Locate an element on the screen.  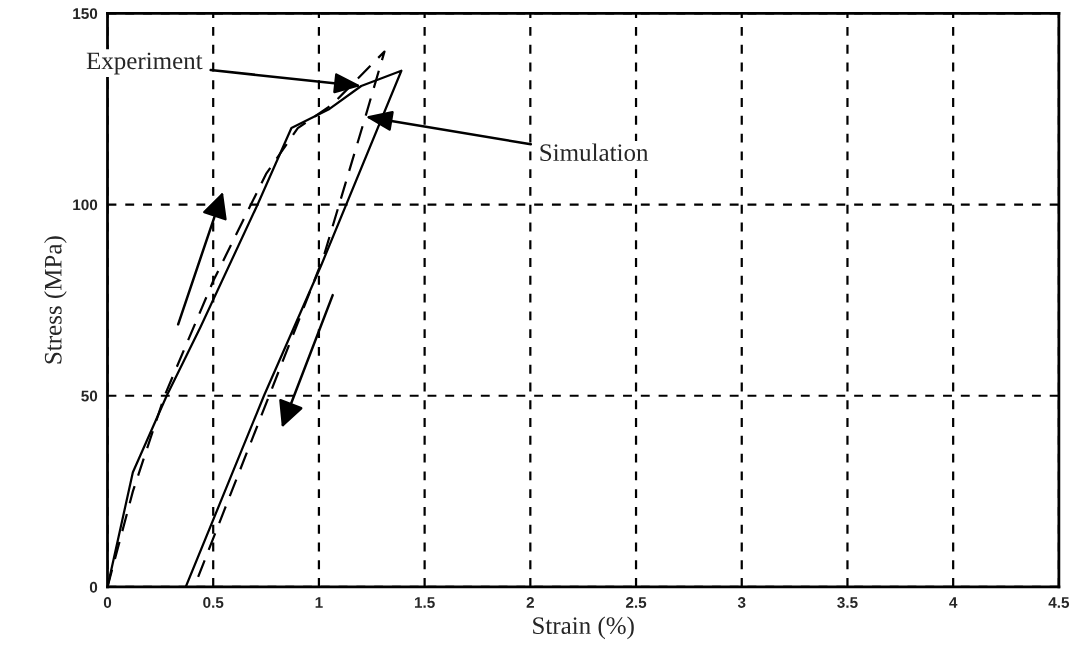
x-axis-title: Strain (%) is located at coordinates (583, 628).